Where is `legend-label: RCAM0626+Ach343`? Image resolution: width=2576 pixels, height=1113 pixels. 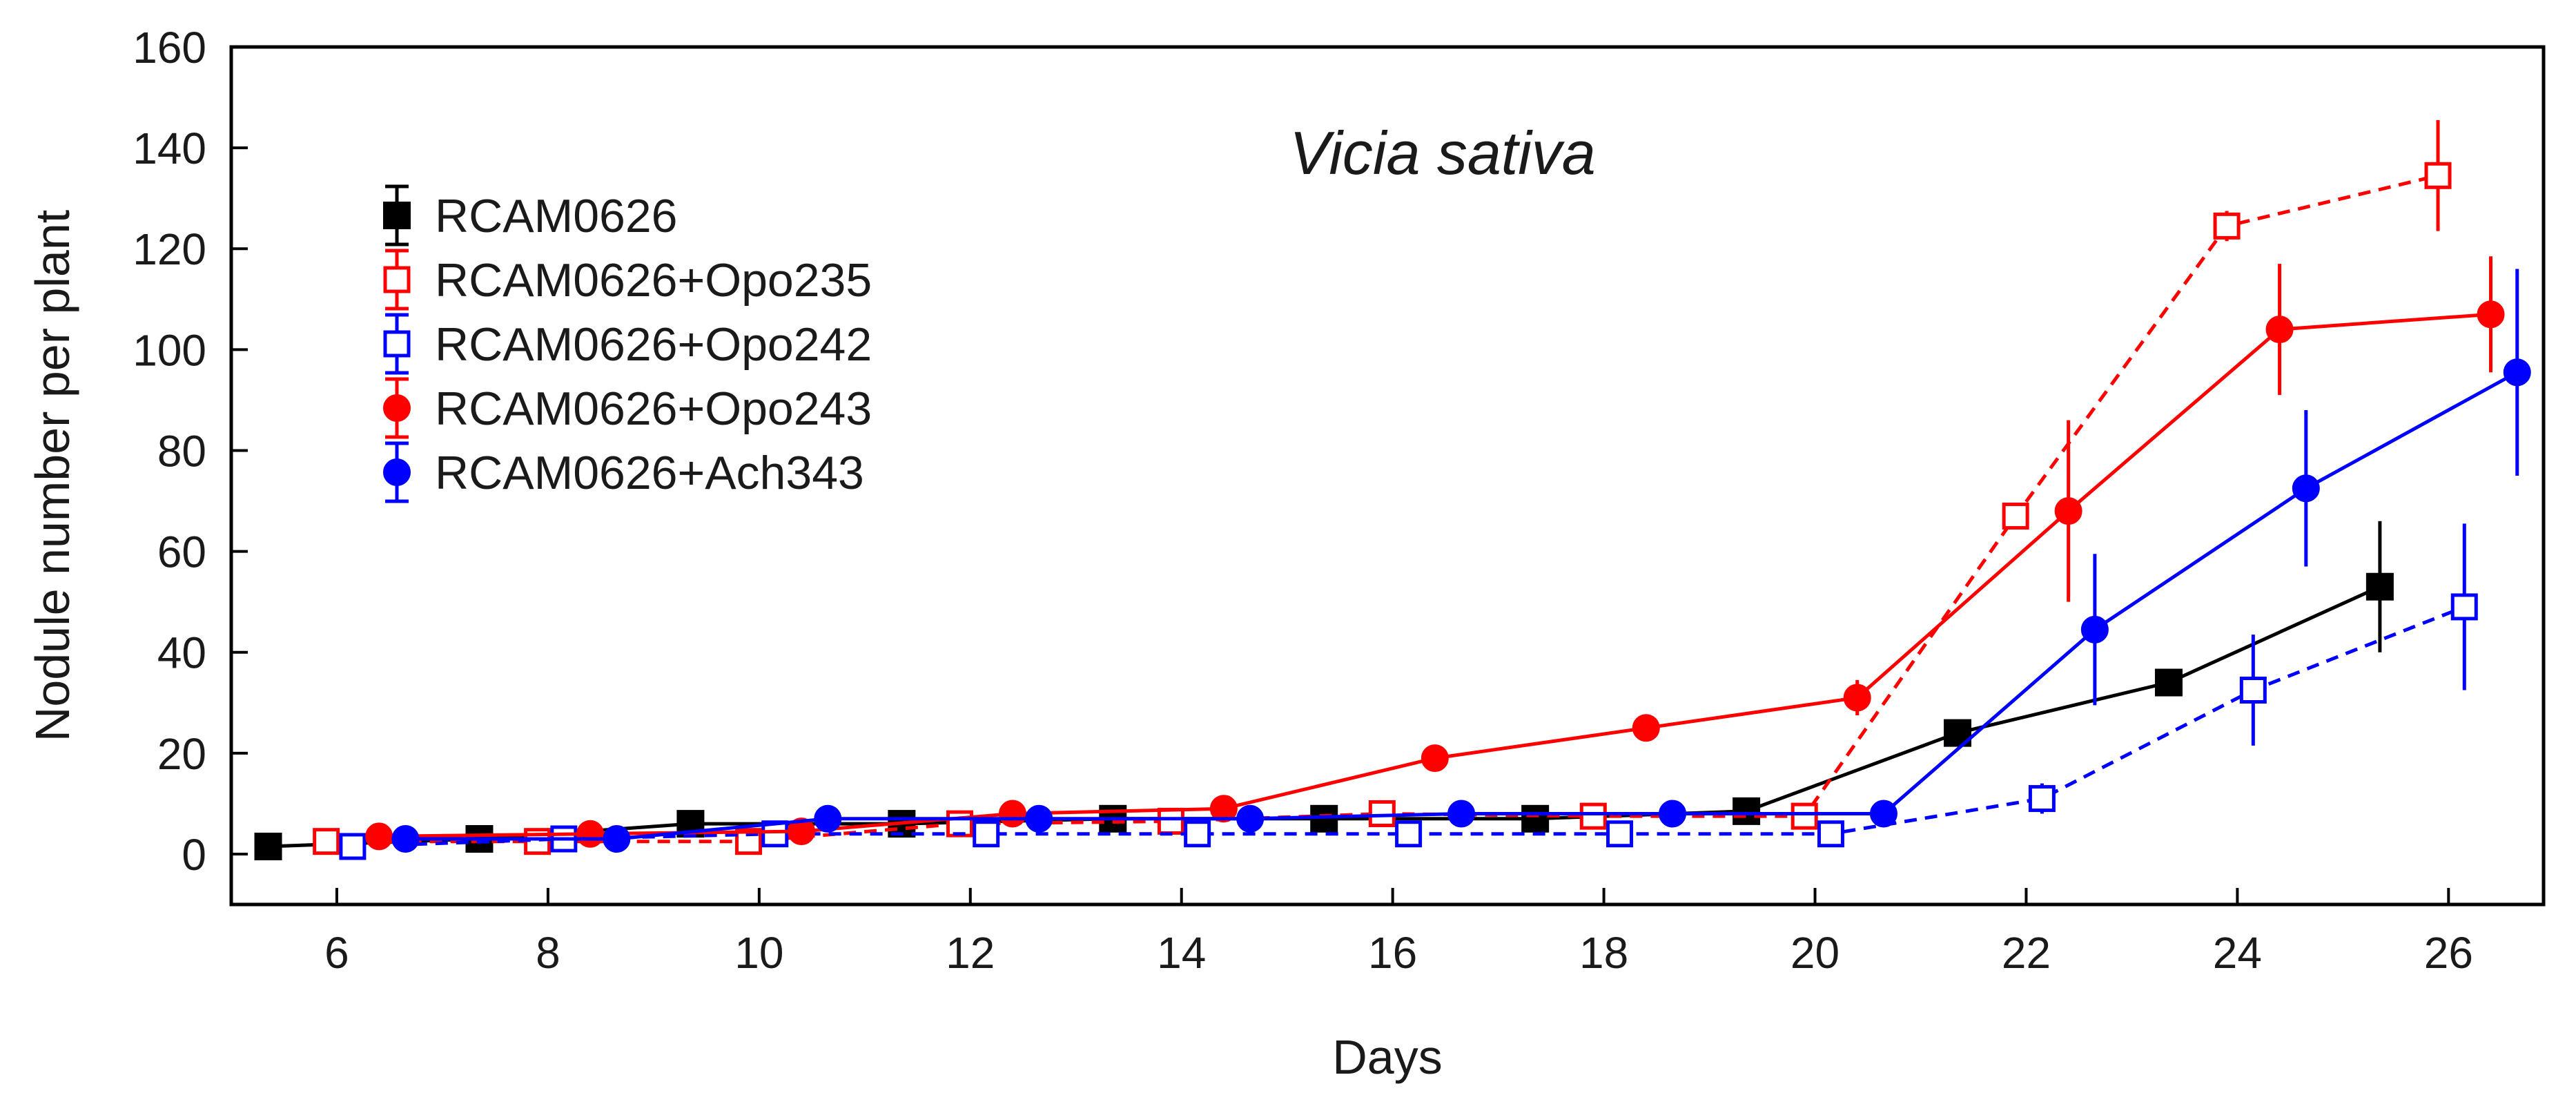 legend-label: RCAM0626+Ach343 is located at coordinates (649, 473).